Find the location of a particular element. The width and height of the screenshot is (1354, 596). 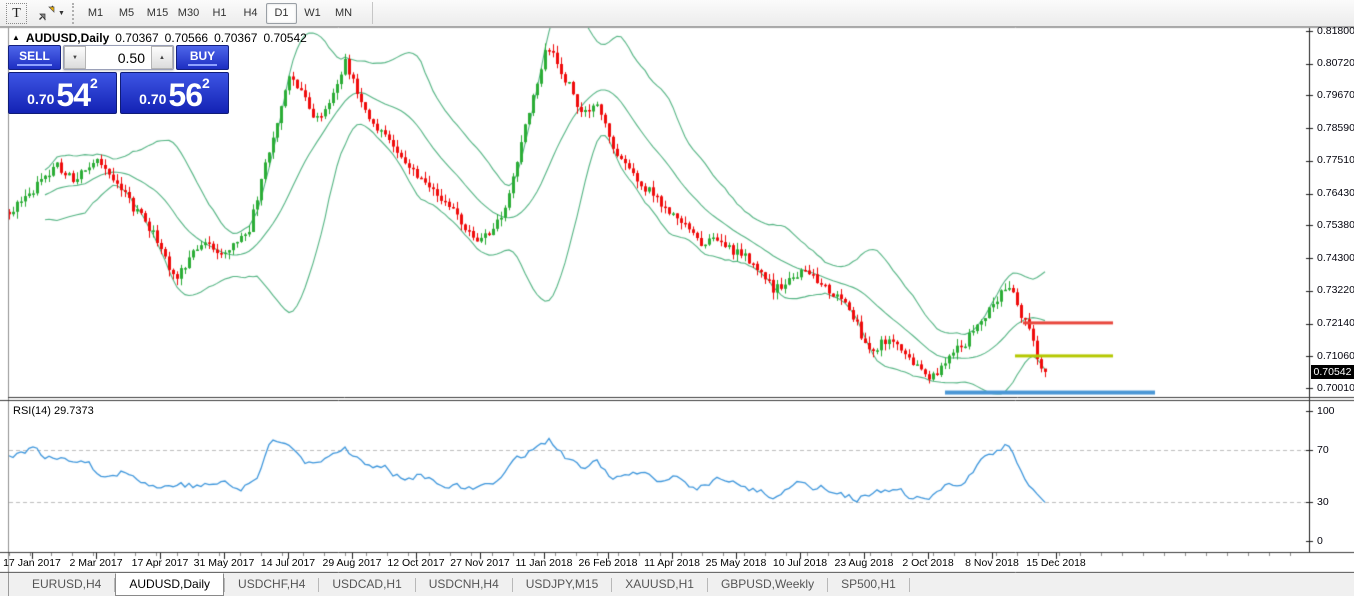

date-axis-label: 15 Dec 2018 is located at coordinates (1056, 563).